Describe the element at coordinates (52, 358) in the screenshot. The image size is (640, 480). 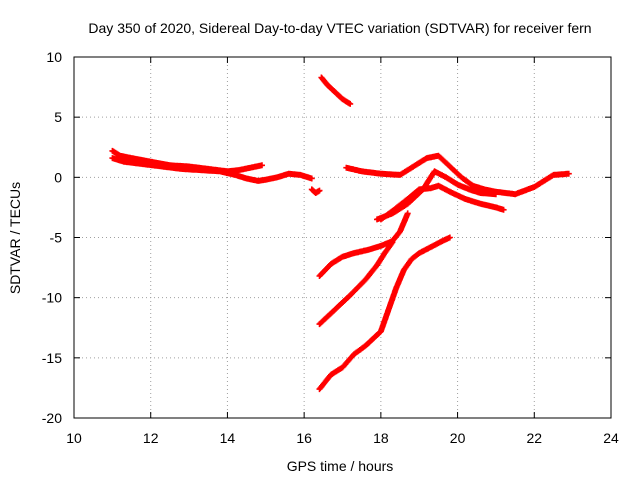
I see `y-tick-label: -15` at that location.